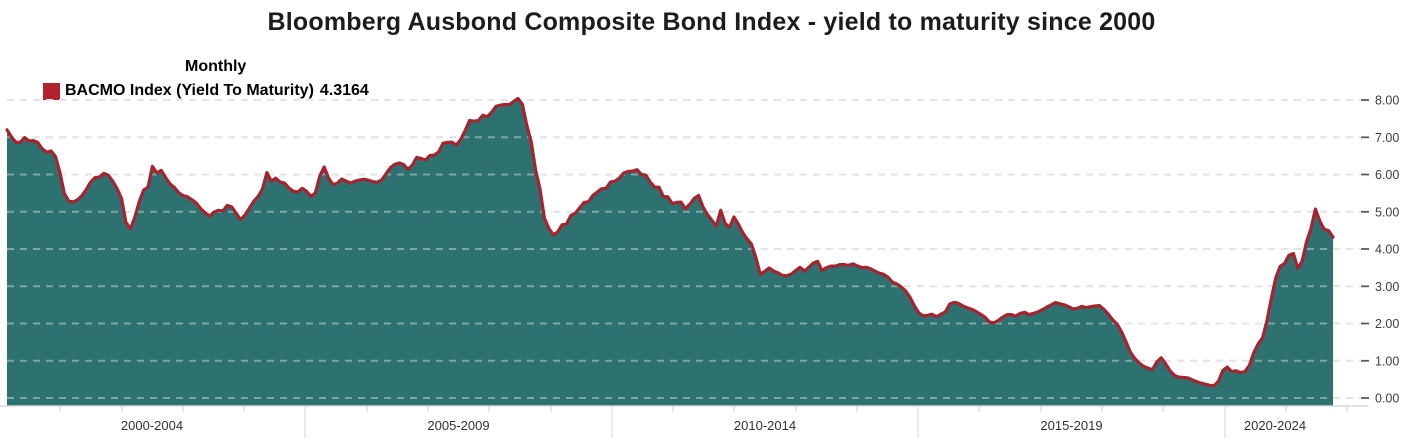 This screenshot has height=441, width=1423. Describe the element at coordinates (1387, 399) in the screenshot. I see `y-axis-tick-label: 0.00` at that location.